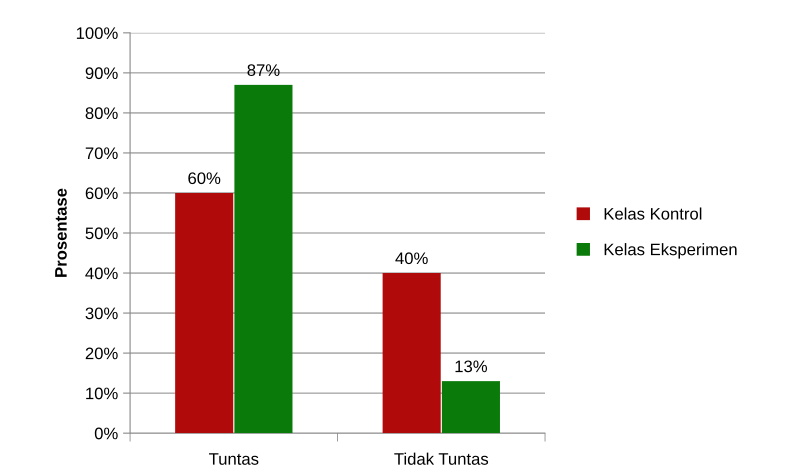 The image size is (798, 476). I want to click on x-tick-label: Tuntas, so click(233, 459).